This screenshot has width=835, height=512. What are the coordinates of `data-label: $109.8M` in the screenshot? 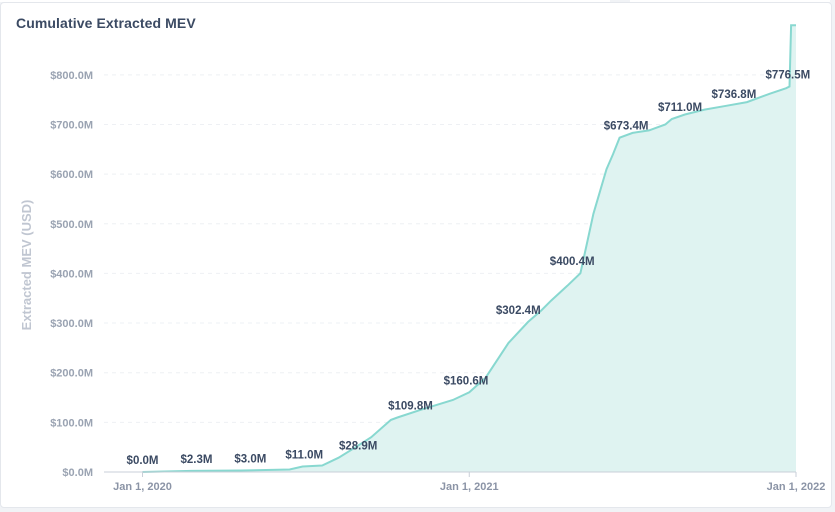 It's located at (410, 406).